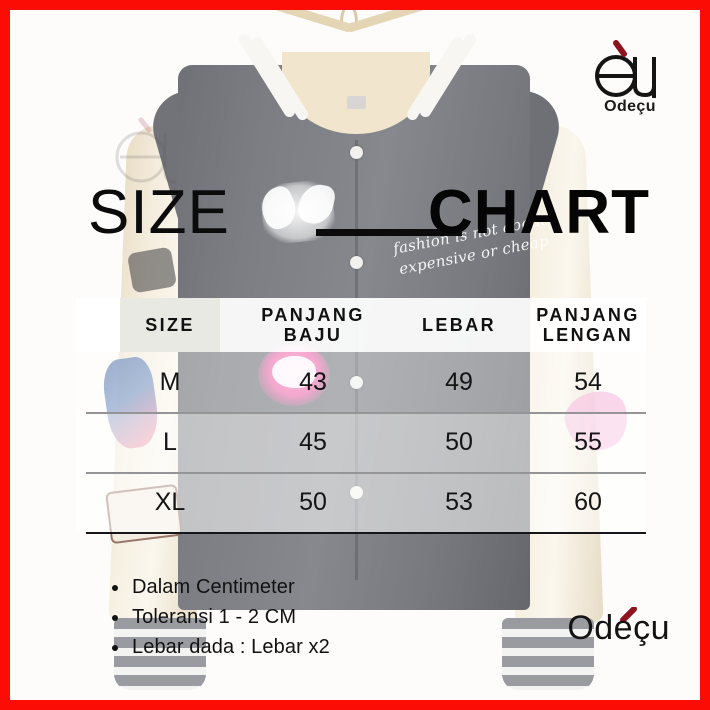  Describe the element at coordinates (313, 315) in the screenshot. I see `column-header-panjang-baju-line1: PANJANG` at that location.